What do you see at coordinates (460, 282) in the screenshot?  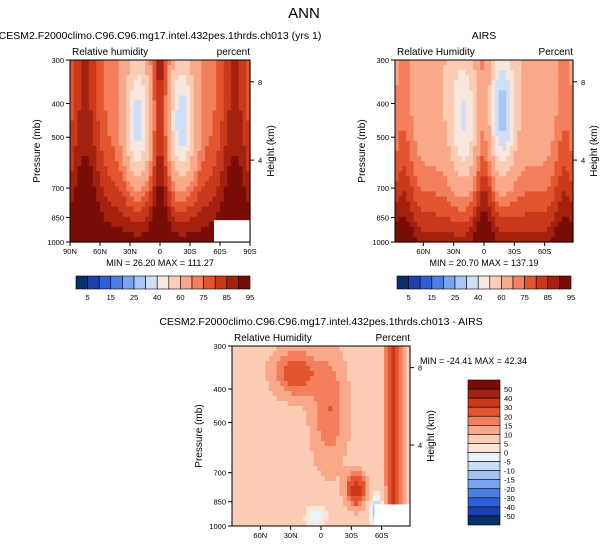 I see `colorbar-swatch` at bounding box center [460, 282].